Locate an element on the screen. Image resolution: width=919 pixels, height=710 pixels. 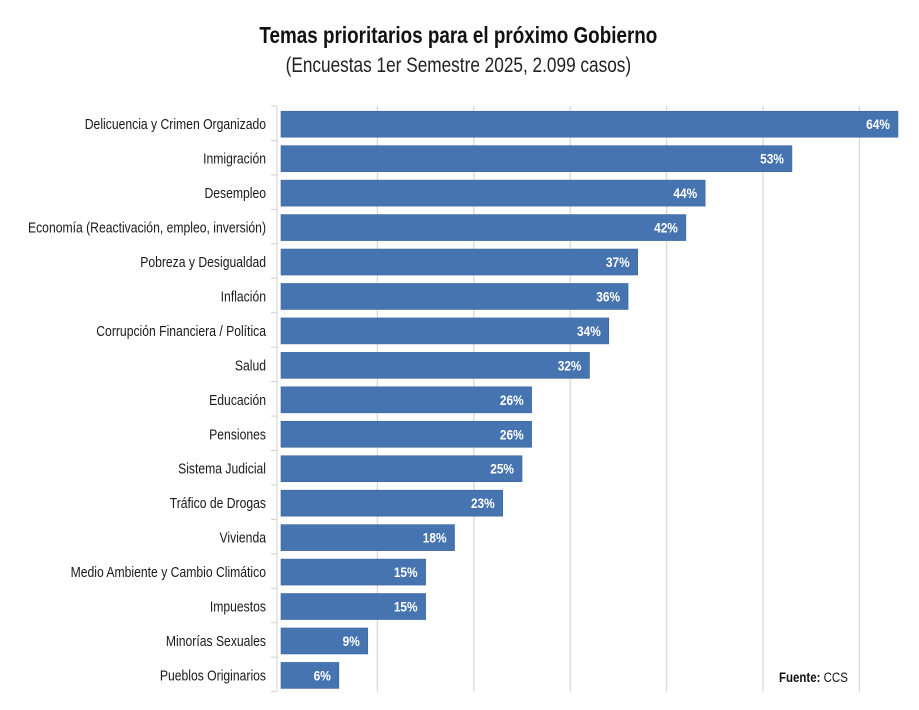
data-label: 18% is located at coordinates (435, 538).